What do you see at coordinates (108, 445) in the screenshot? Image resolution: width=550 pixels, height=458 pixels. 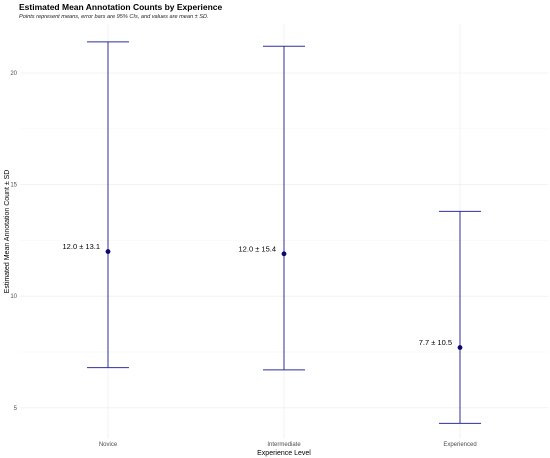 I see `x-tick-label: Novice` at bounding box center [108, 445].